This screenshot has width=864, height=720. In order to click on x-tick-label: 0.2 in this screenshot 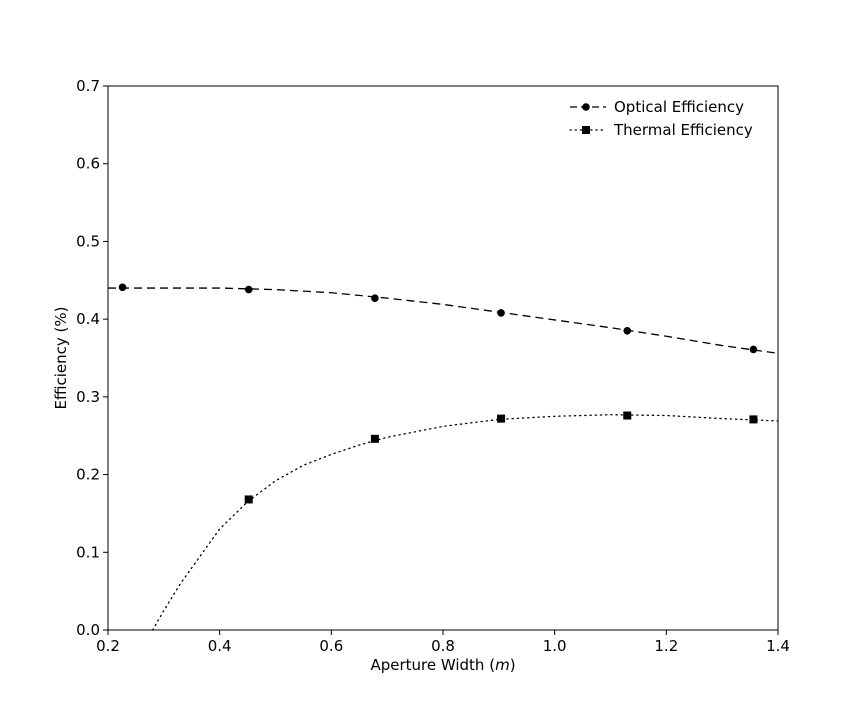, I will do `click(108, 646)`.